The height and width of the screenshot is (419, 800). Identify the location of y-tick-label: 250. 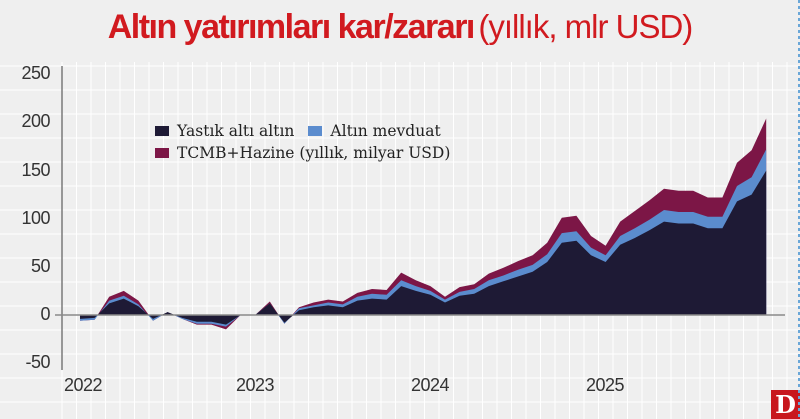
(35, 73).